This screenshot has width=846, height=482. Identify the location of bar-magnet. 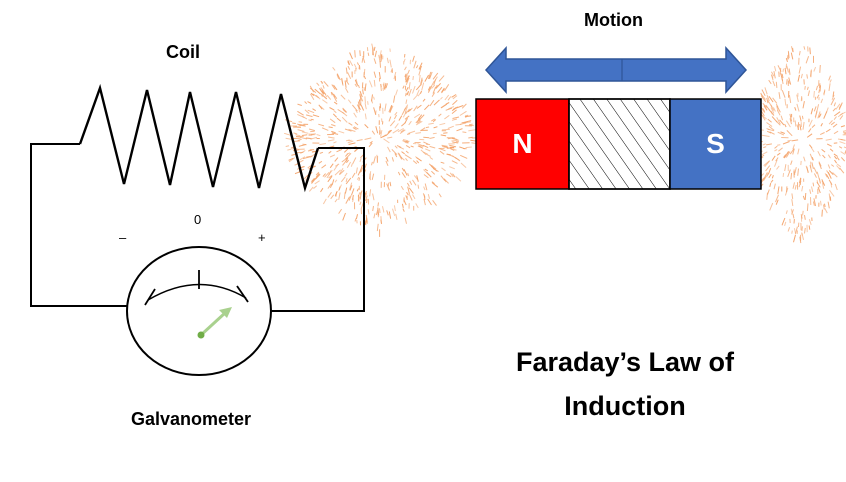
(618, 144).